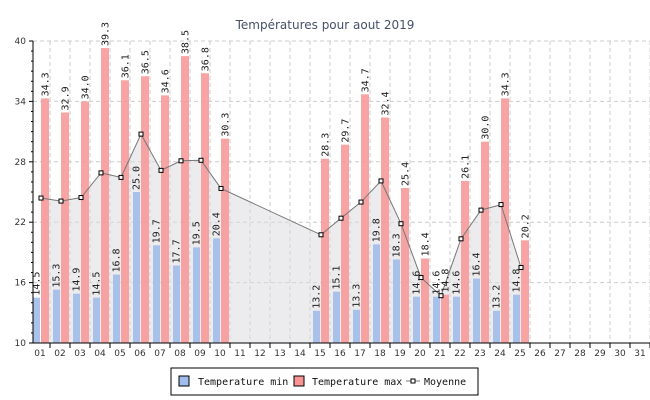 This screenshot has height=400, width=650. What do you see at coordinates (620, 354) in the screenshot?
I see `x-tick-label: 30` at bounding box center [620, 354].